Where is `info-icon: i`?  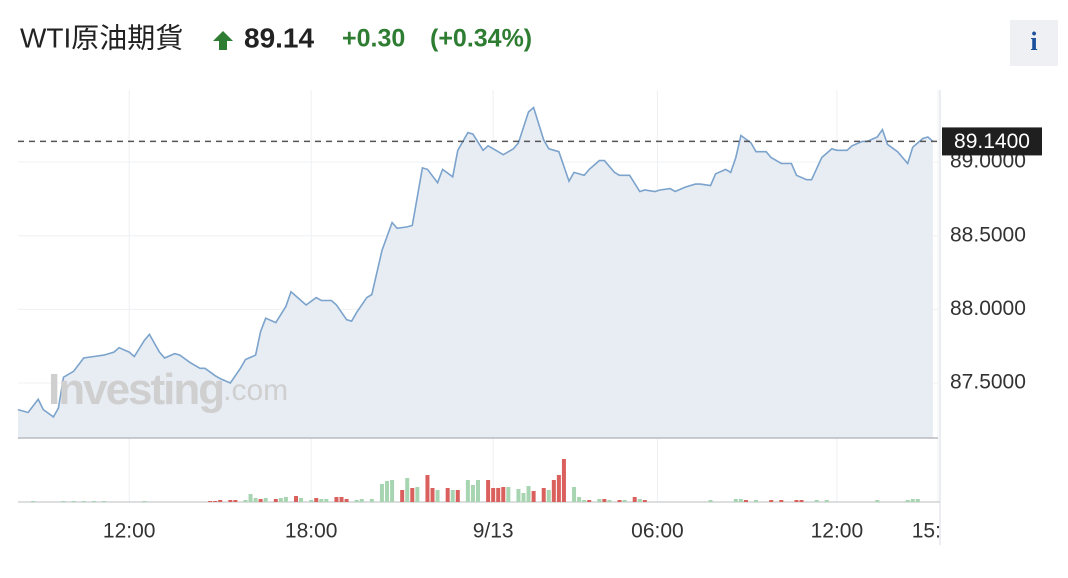
info-icon: i is located at coordinates (1033, 41).